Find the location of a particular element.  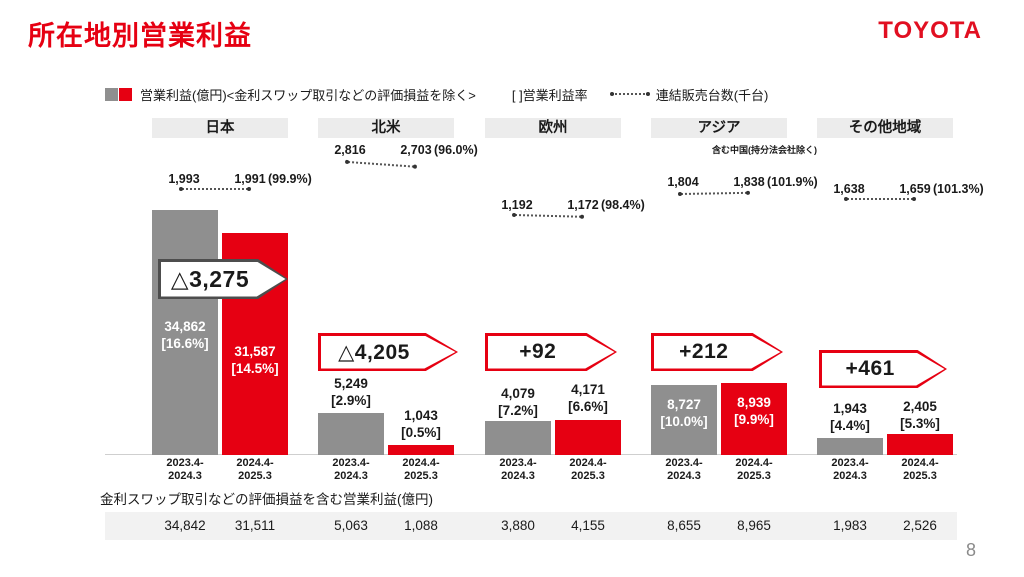

incl-swap-value-prev: 3,880 is located at coordinates (518, 525).